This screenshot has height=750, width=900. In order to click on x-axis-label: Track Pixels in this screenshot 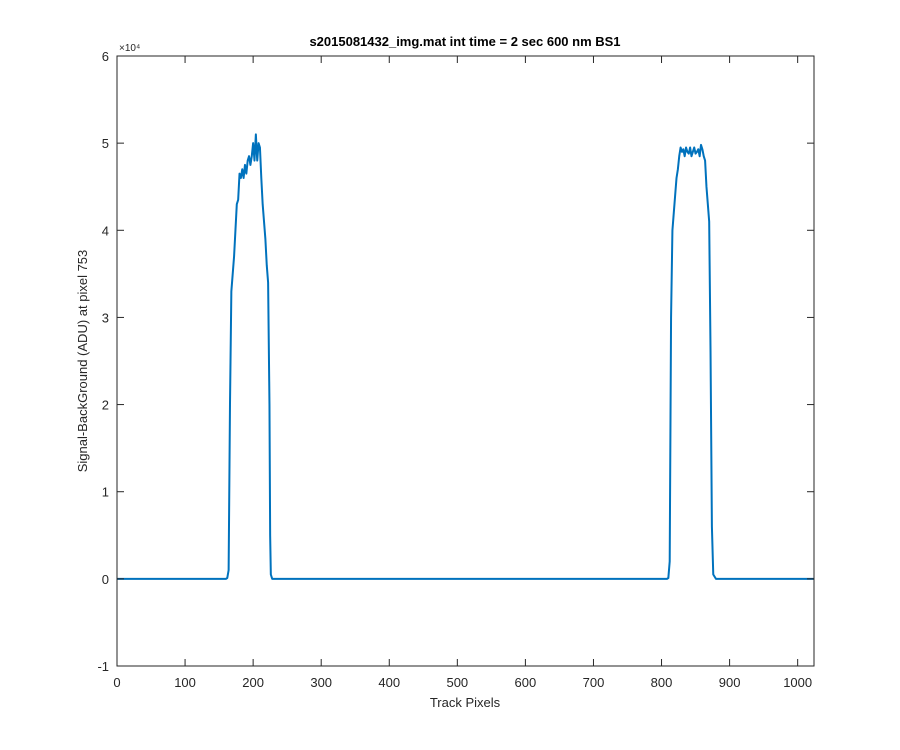, I will do `click(465, 702)`.